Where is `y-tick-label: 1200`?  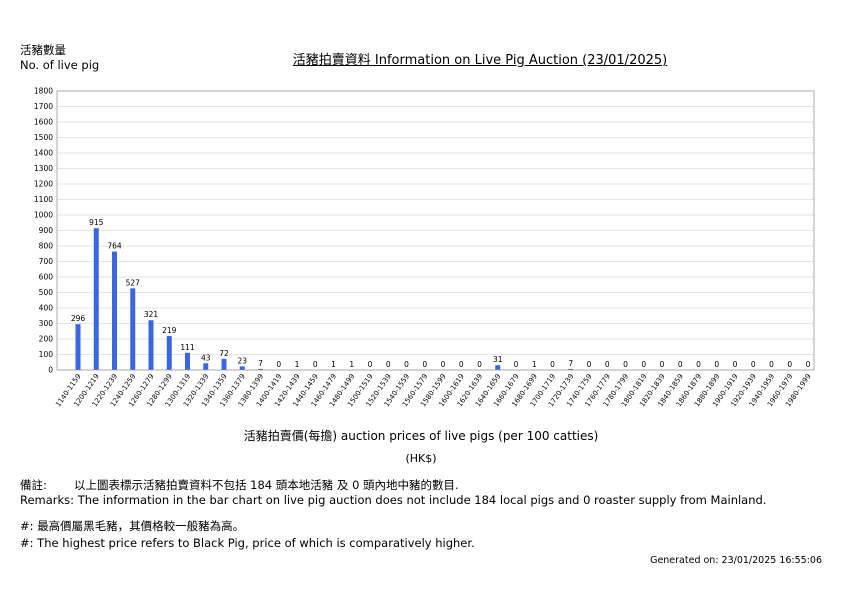 y-tick-label: 1200 is located at coordinates (43, 184).